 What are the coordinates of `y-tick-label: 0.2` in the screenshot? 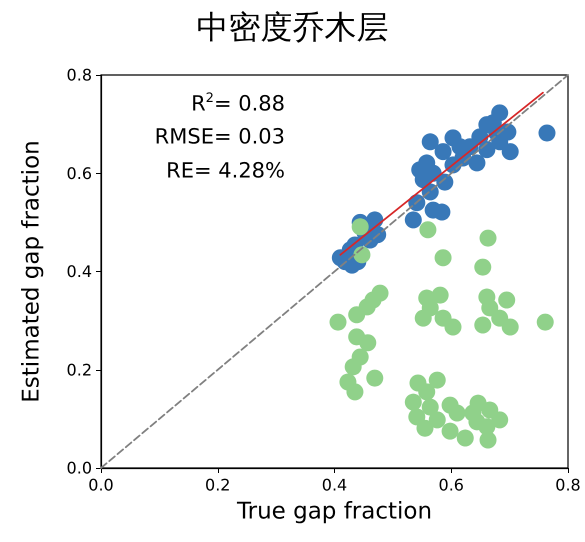 It's located at (79, 370).